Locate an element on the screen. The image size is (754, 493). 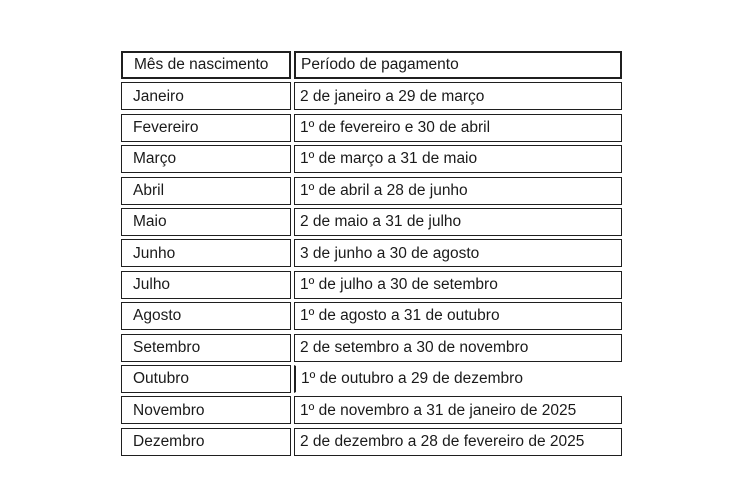
table-row-marco: Março 1º de março a 31 de maio is located at coordinates (371, 159).